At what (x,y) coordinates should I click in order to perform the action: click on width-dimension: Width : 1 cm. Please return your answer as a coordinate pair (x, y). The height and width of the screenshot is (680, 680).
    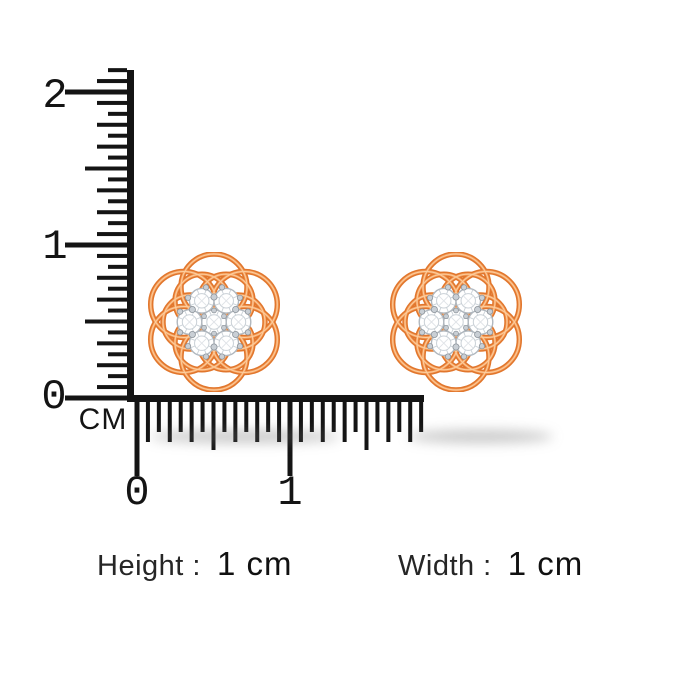
    Looking at the image, I should click on (490, 564).